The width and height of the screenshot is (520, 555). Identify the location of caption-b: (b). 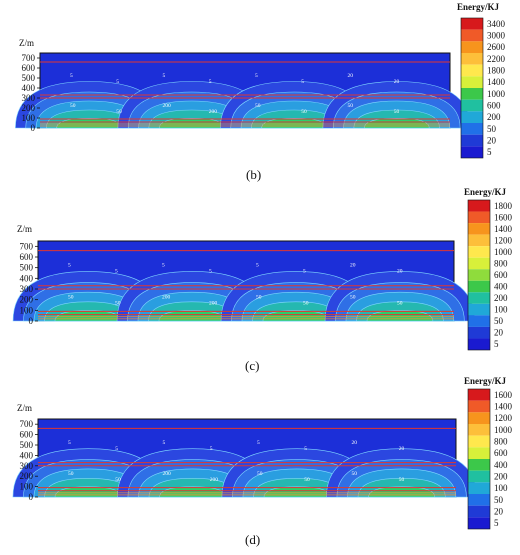
(254, 174).